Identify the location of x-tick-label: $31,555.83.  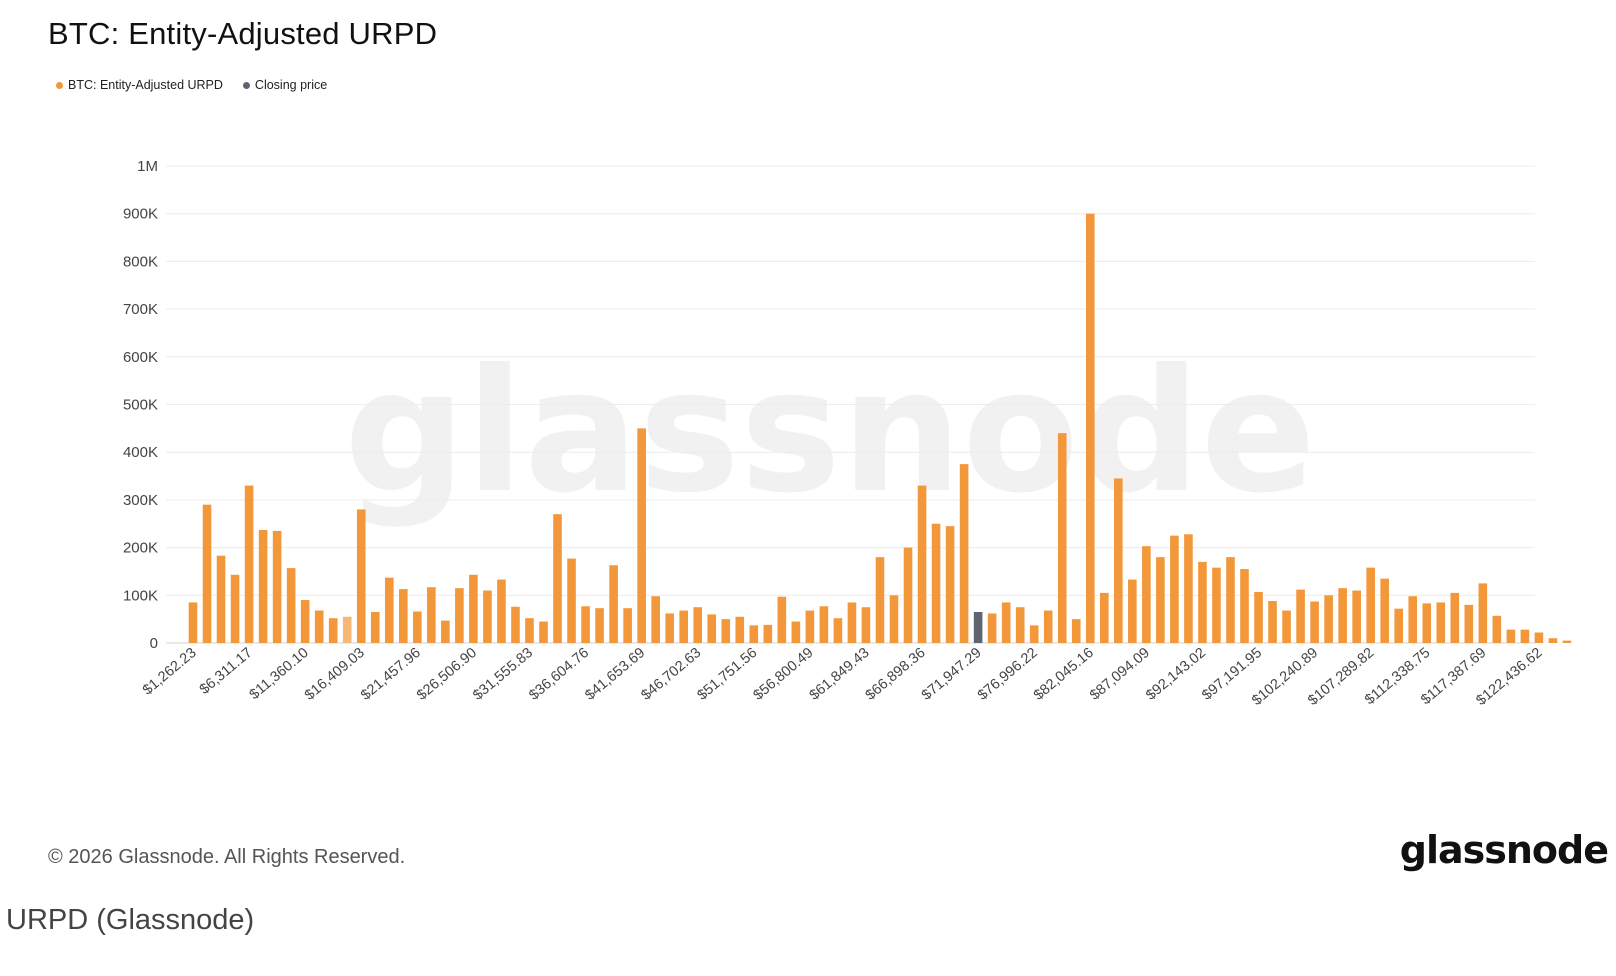
(503, 674).